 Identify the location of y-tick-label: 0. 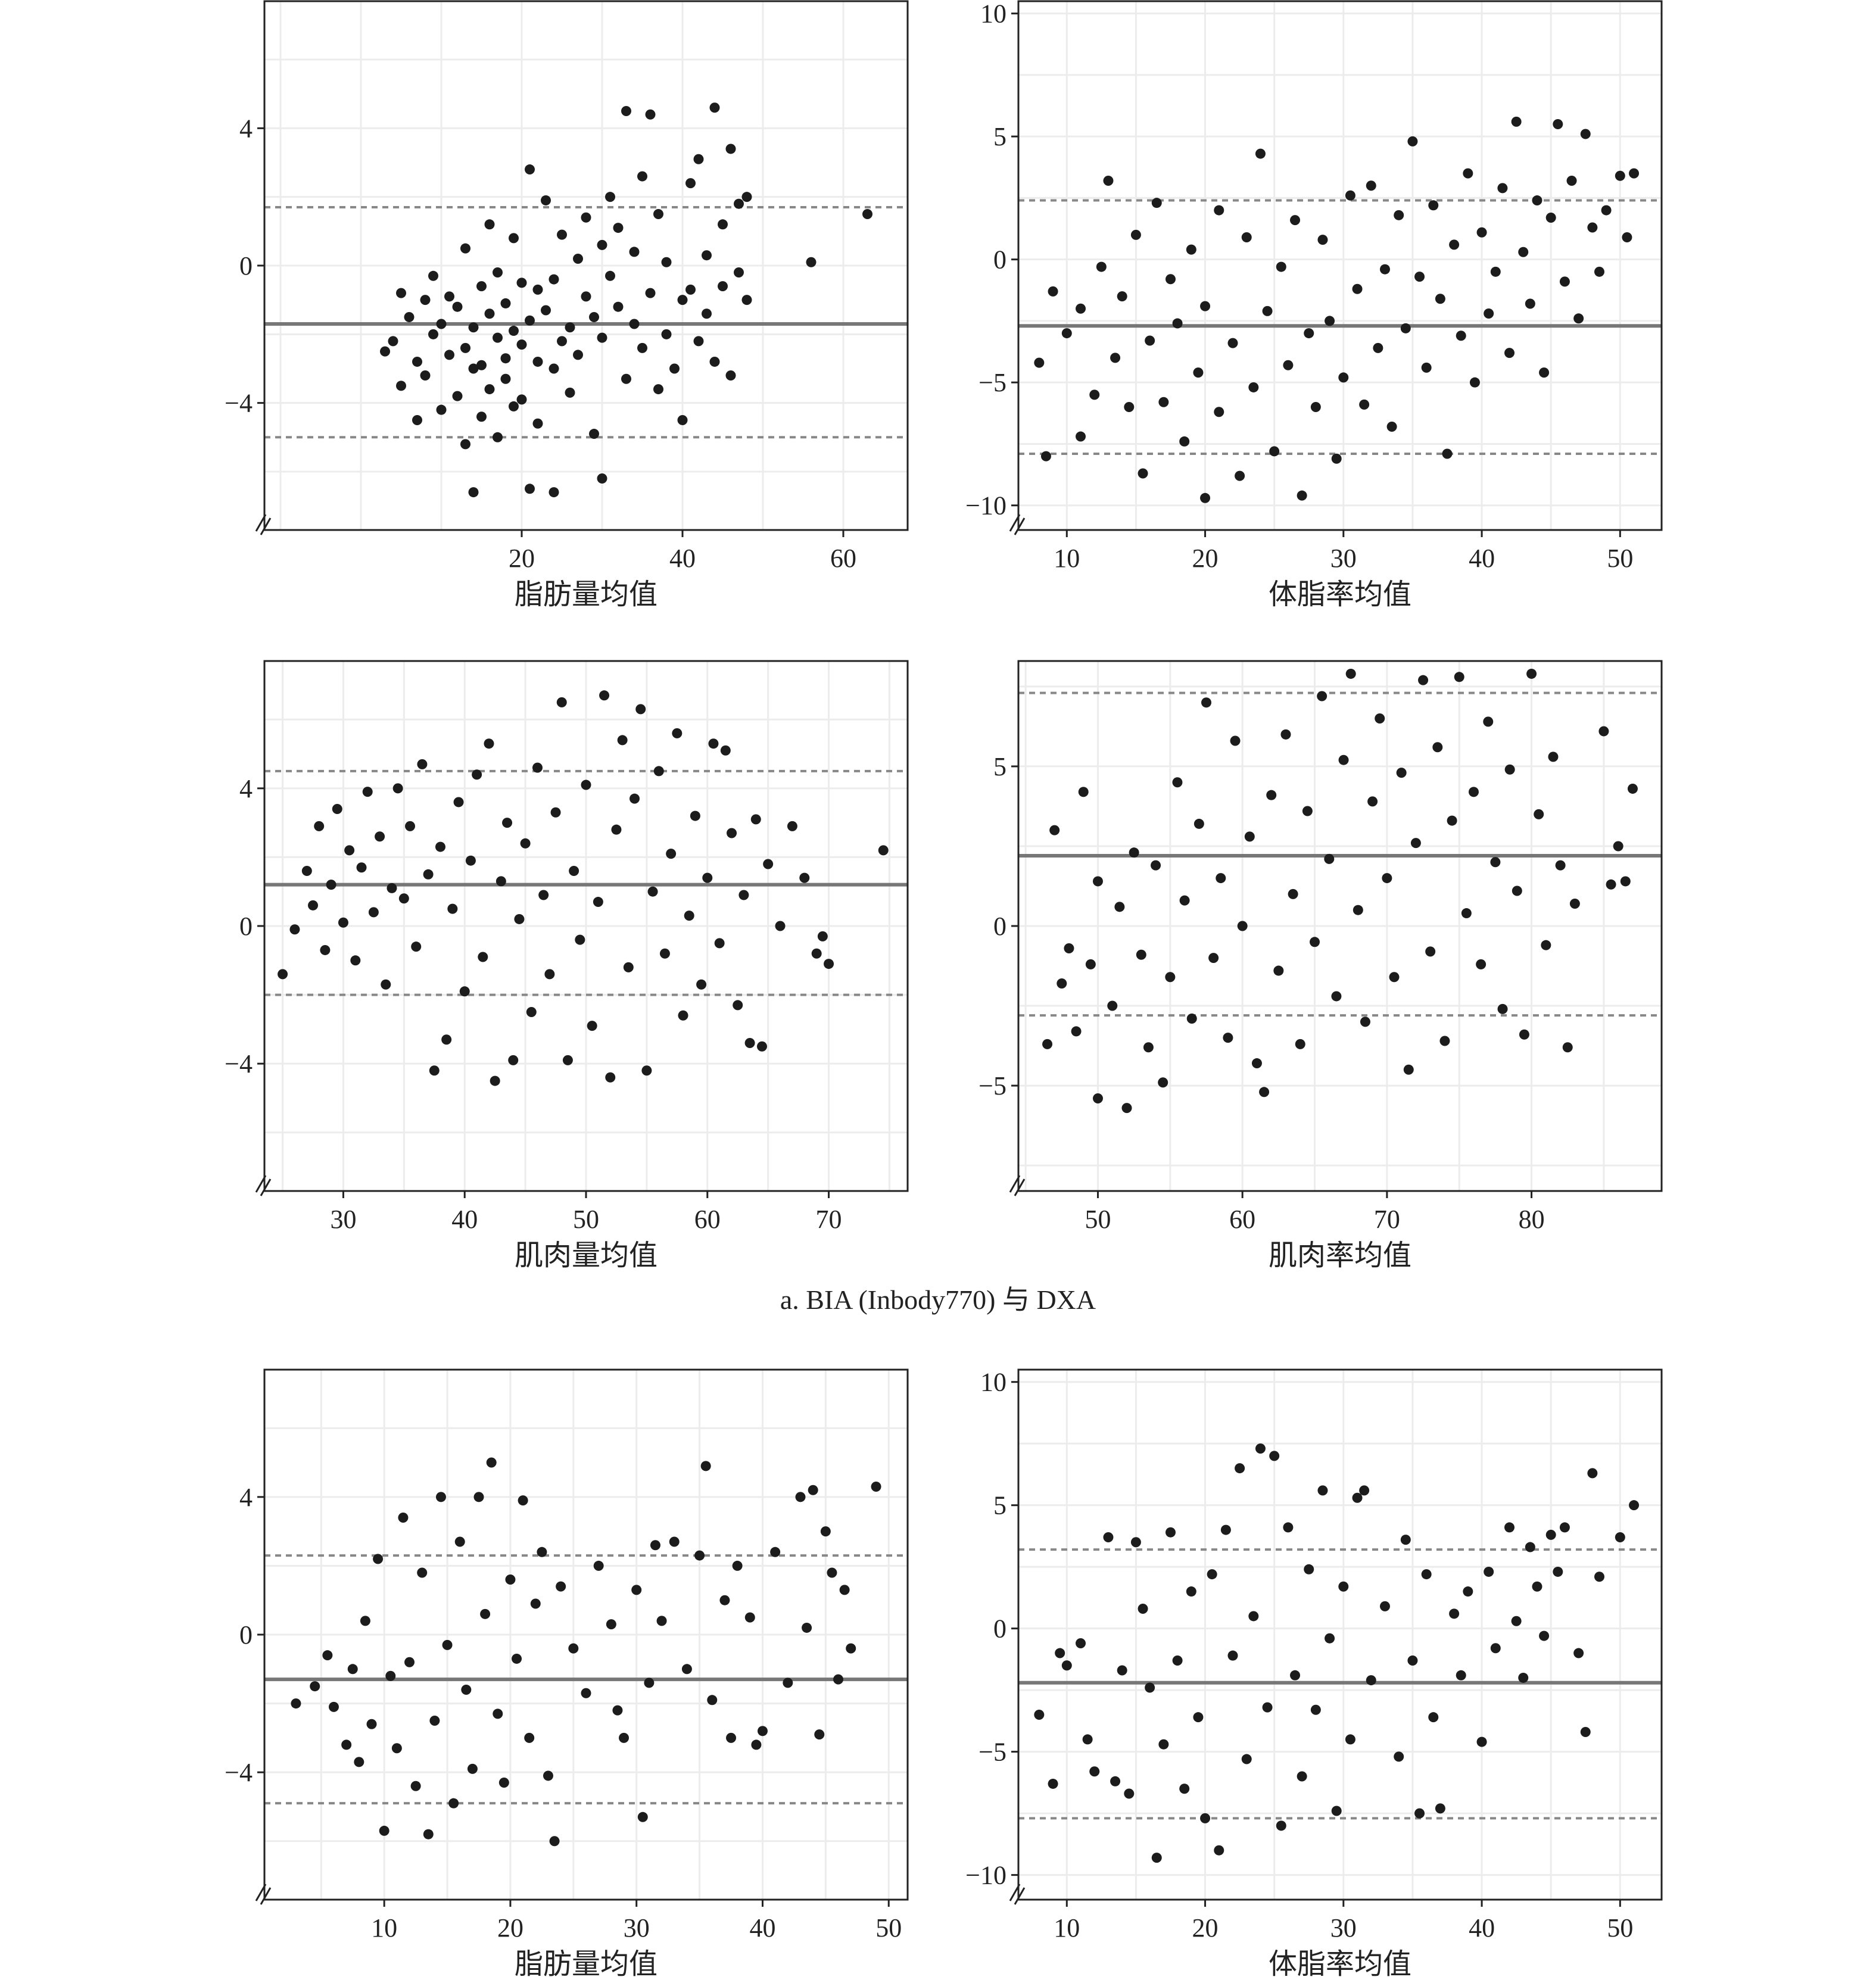
(999, 927).